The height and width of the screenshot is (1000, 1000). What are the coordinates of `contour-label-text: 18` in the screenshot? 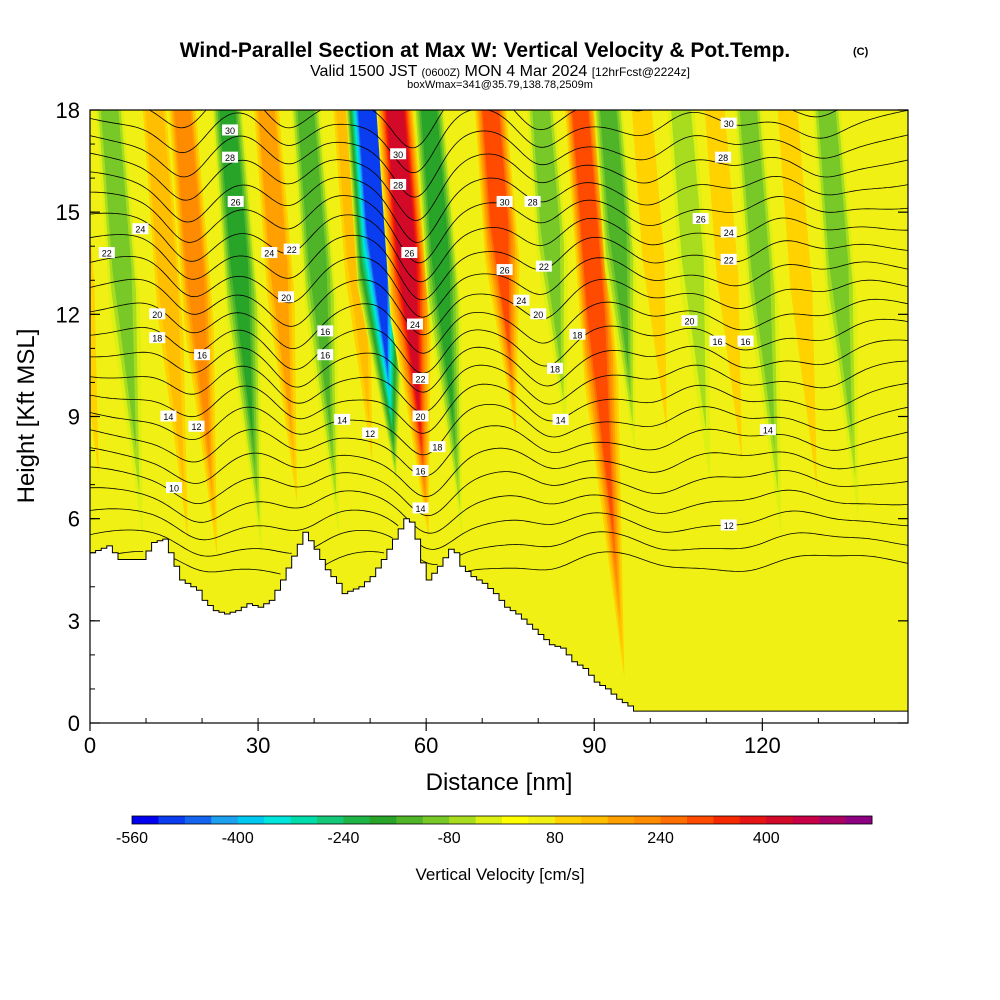 It's located at (437, 448).